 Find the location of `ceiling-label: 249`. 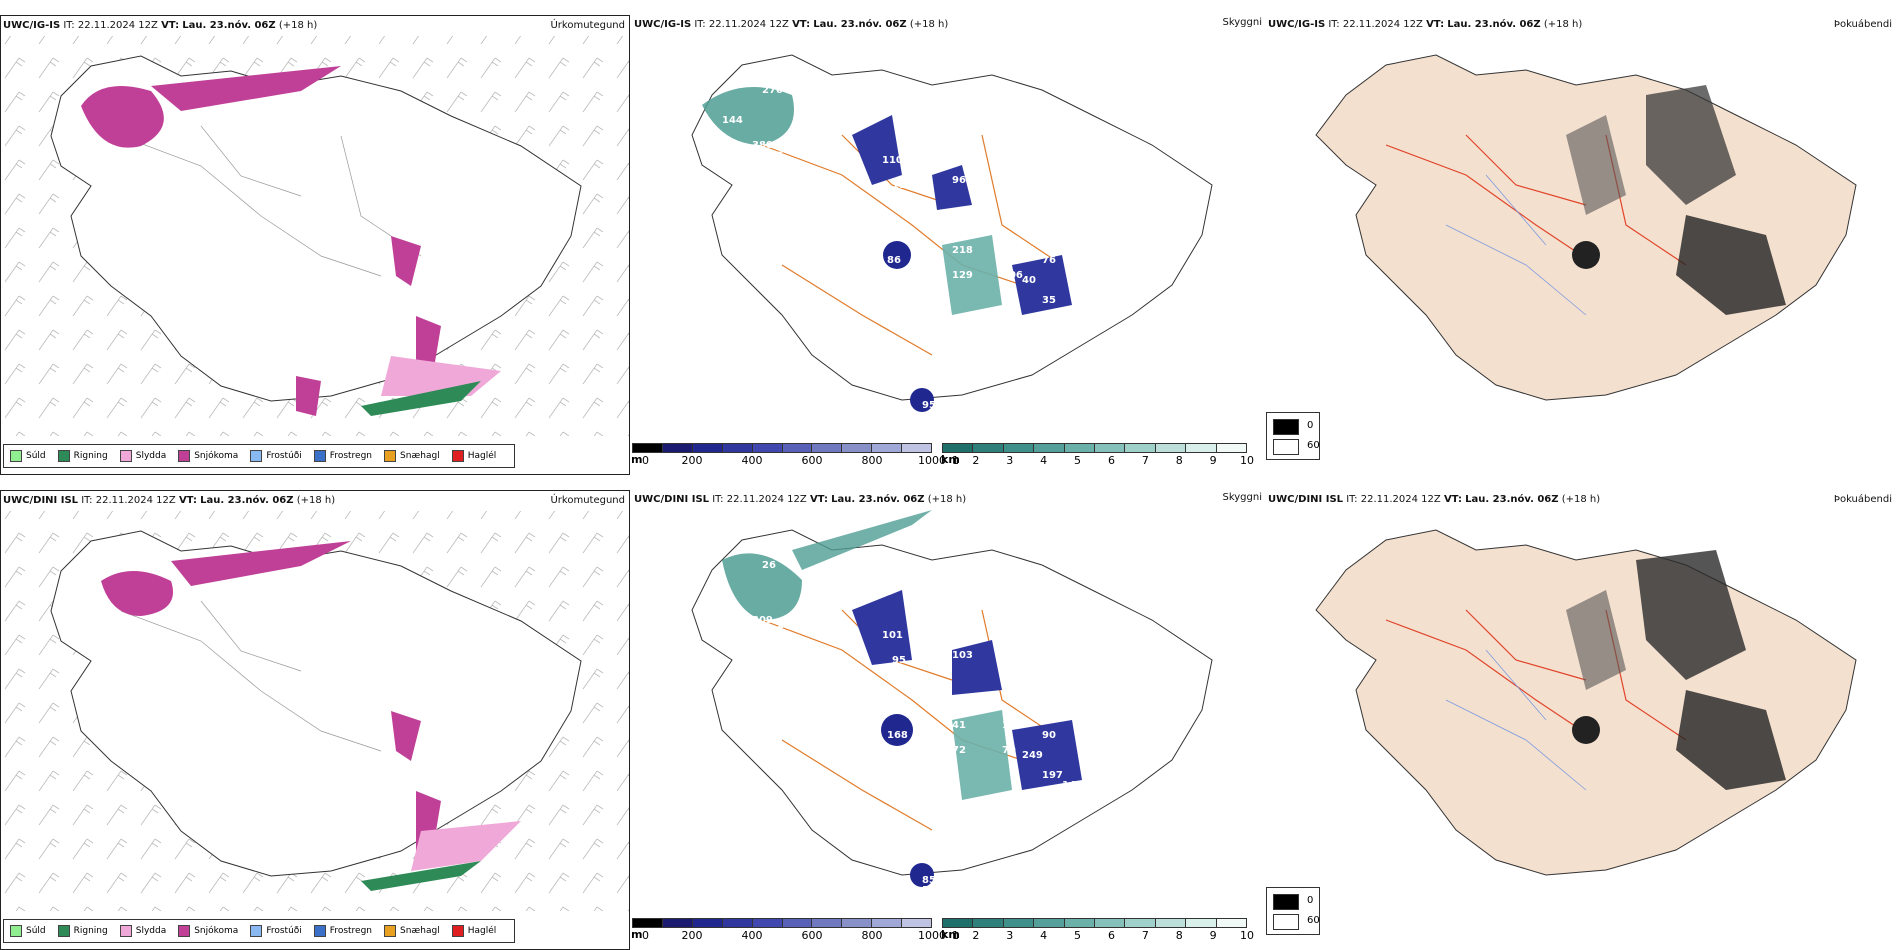

ceiling-label: 249 is located at coordinates (1032, 755).